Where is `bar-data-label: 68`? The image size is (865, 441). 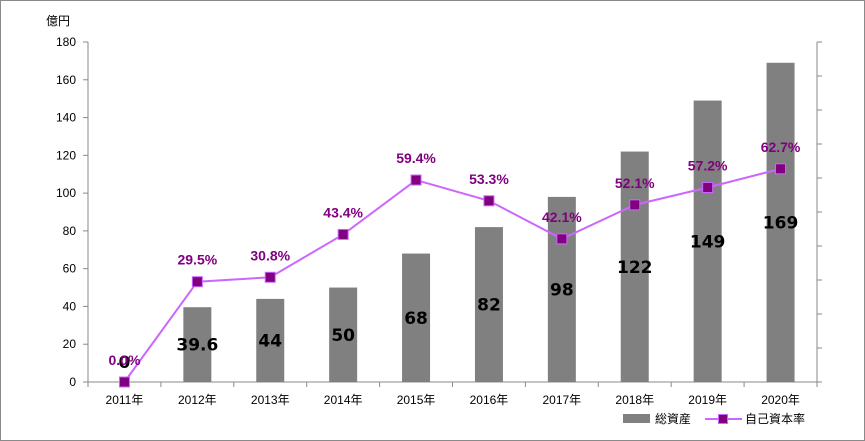
bar-data-label: 68 is located at coordinates (416, 319).